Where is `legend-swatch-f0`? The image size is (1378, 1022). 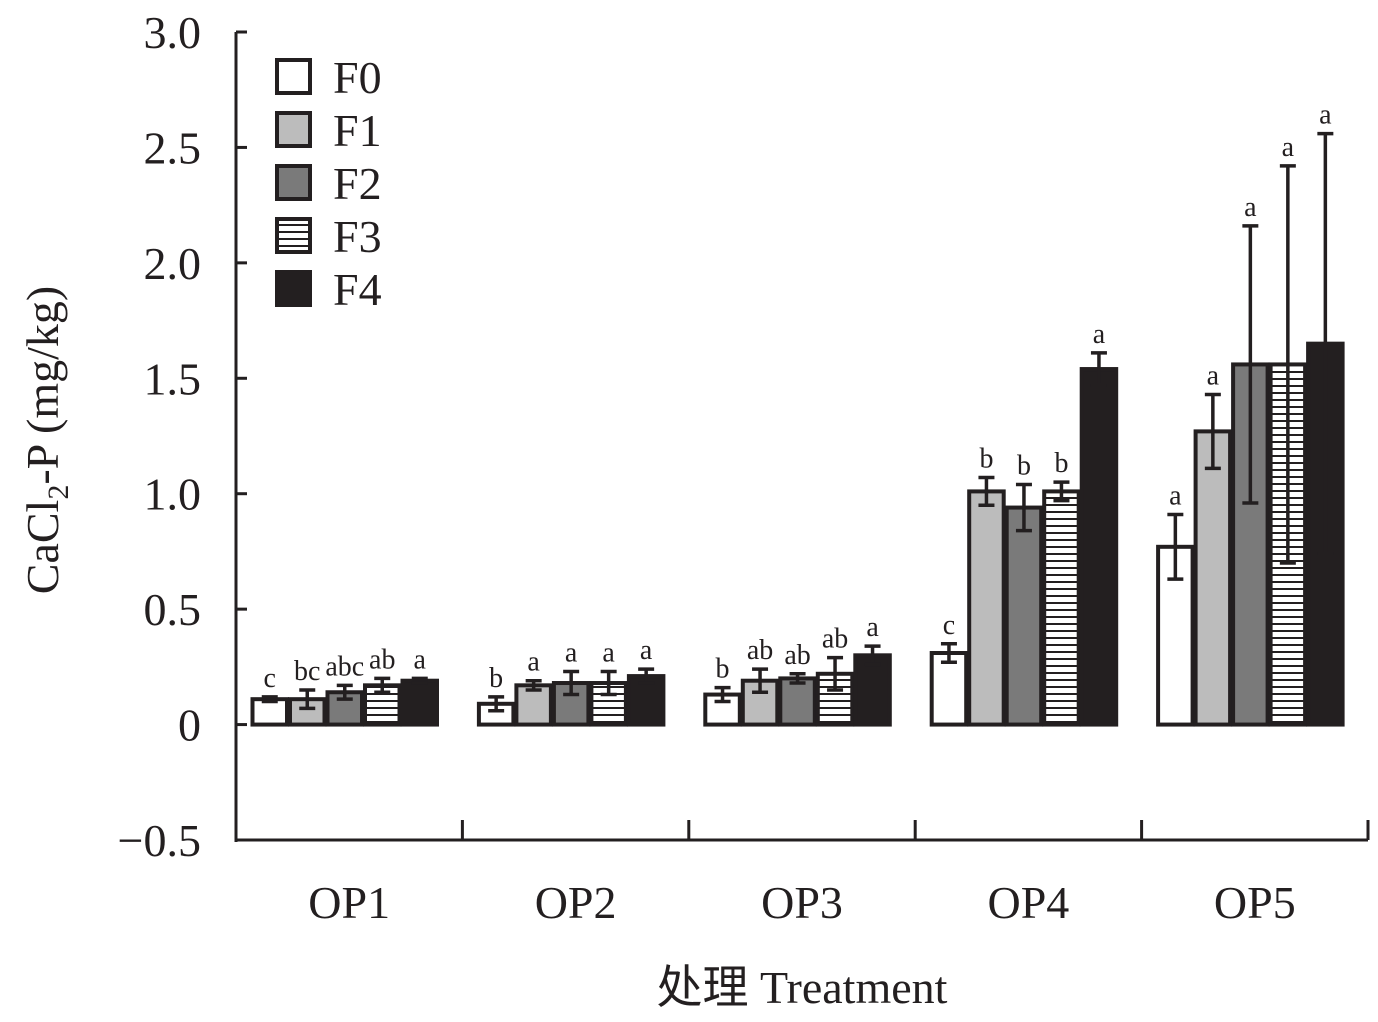 legend-swatch-f0 is located at coordinates (293, 76).